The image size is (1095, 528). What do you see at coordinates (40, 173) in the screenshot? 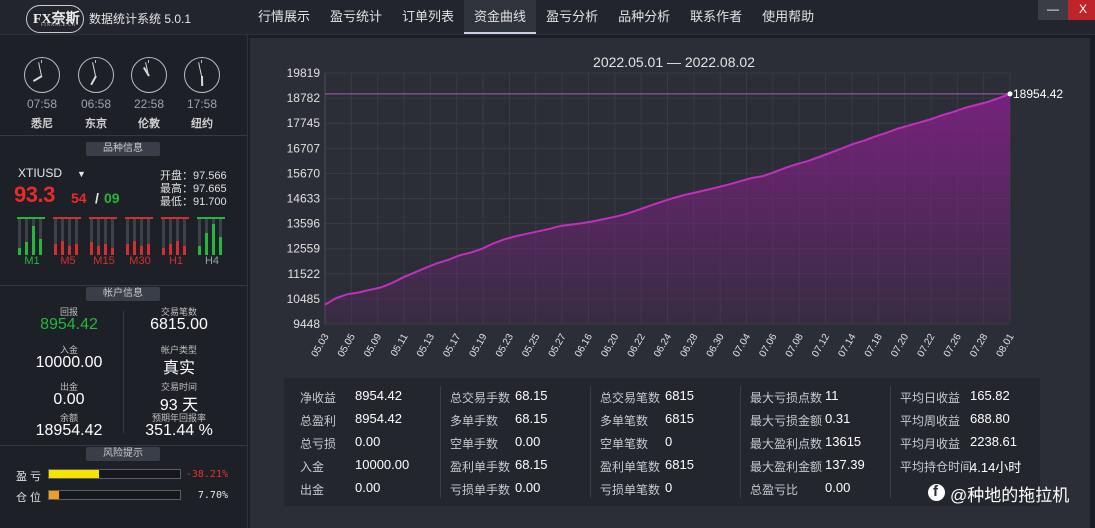
I see `symbol-name: XTIUSD` at bounding box center [40, 173].